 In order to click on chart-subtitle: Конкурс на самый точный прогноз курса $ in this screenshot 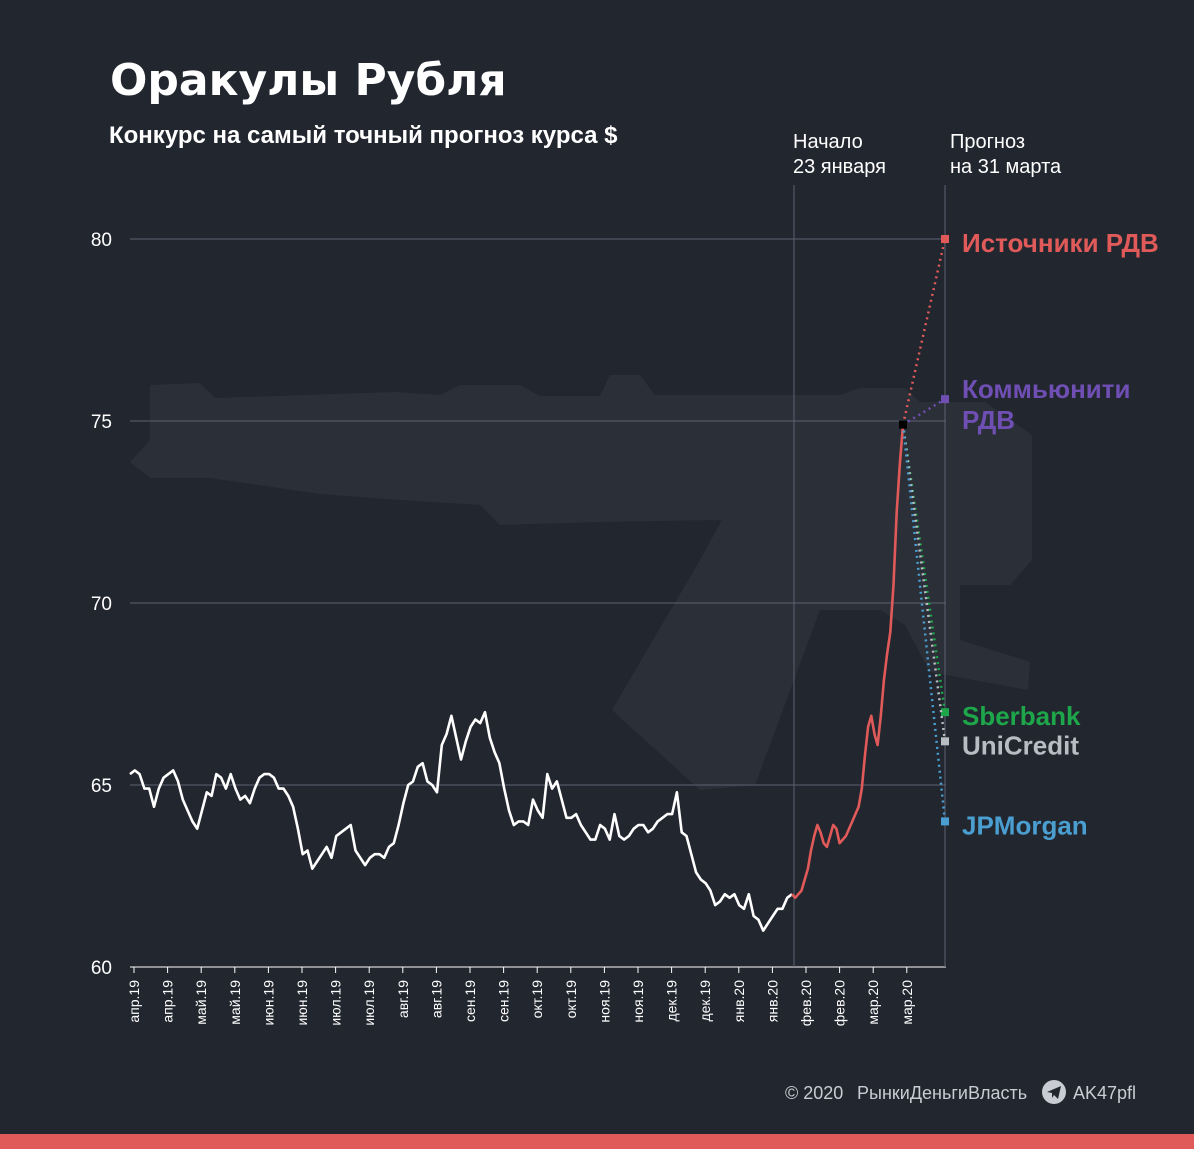, I will do `click(363, 135)`.